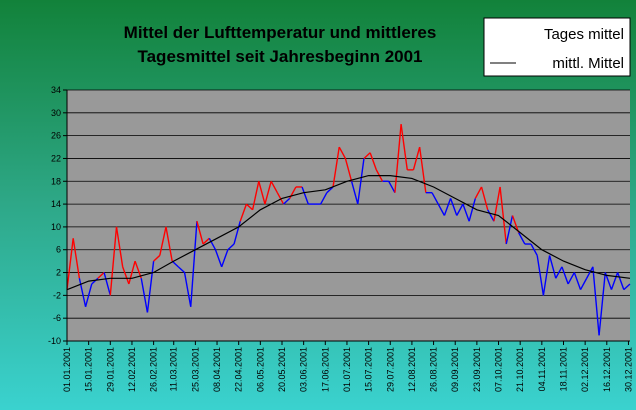 This screenshot has height=410, width=636. What do you see at coordinates (56, 136) in the screenshot?
I see `y-tick-label: 26` at bounding box center [56, 136].